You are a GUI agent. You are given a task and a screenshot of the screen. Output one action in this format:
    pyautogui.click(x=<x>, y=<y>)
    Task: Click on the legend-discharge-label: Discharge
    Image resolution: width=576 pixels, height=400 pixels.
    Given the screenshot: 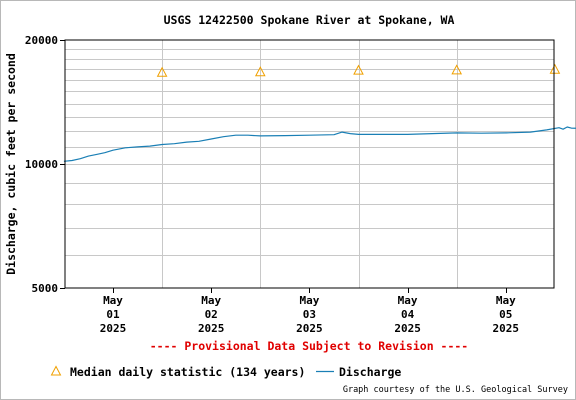 What is the action you would take?
    pyautogui.click(x=370, y=372)
    